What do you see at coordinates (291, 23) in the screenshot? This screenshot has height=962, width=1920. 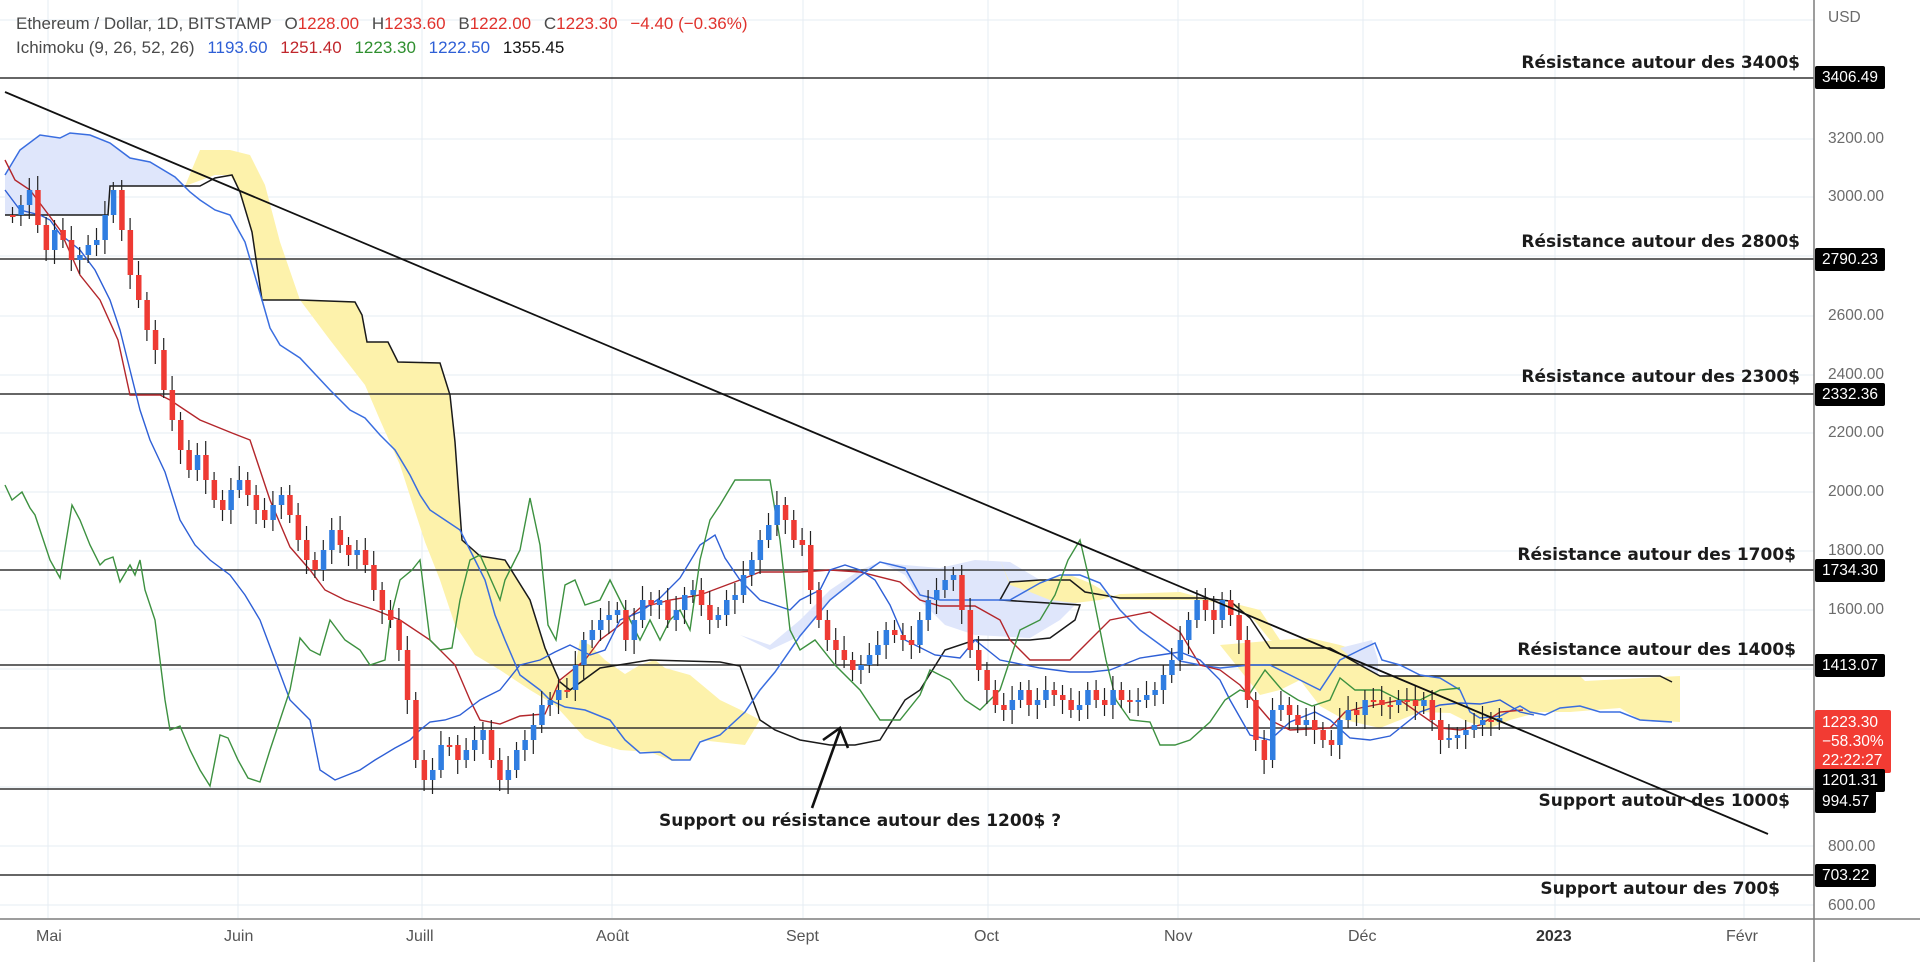 I see `open-label: O` at bounding box center [291, 23].